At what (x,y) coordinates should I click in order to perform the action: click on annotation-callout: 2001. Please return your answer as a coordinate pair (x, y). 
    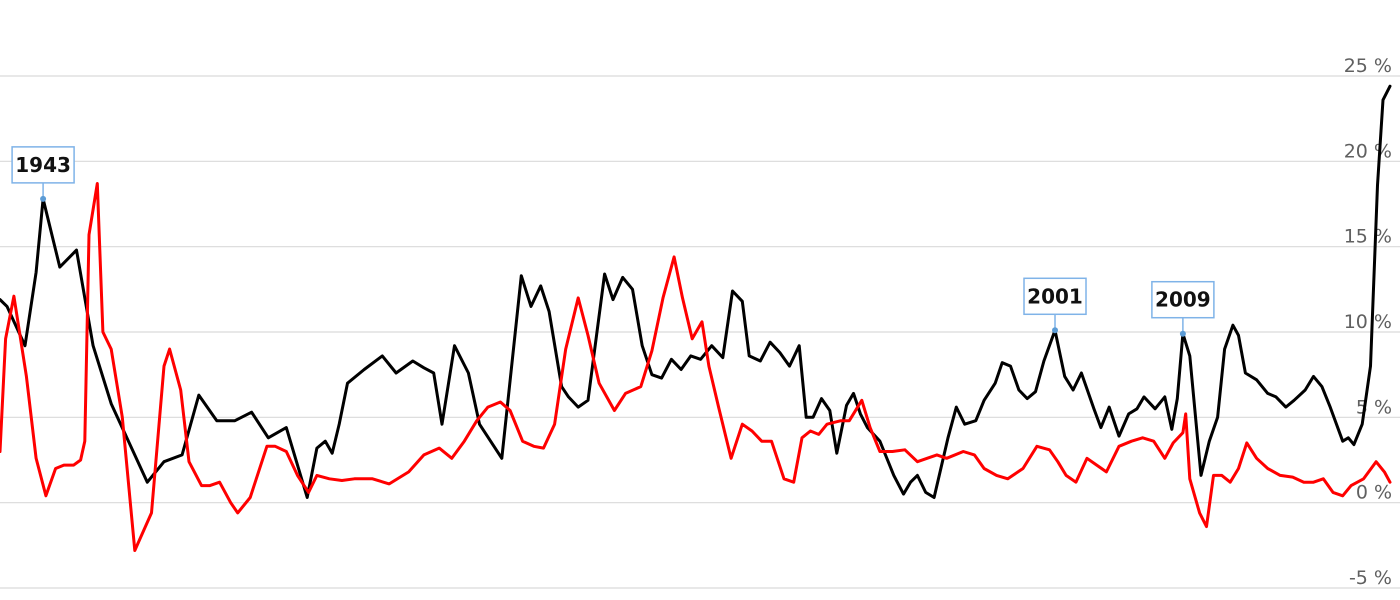
    Looking at the image, I should click on (1055, 305).